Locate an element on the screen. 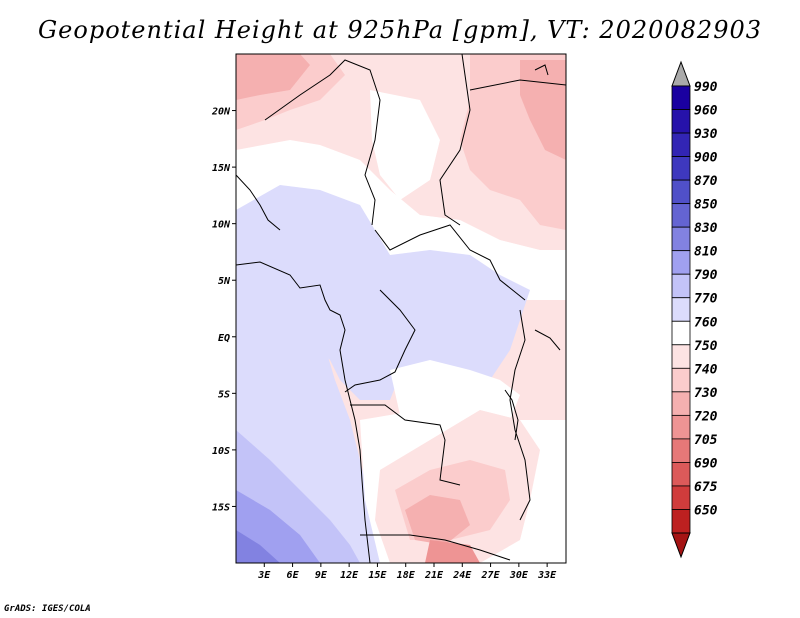  colorbar-label: 750 is located at coordinates (706, 346).